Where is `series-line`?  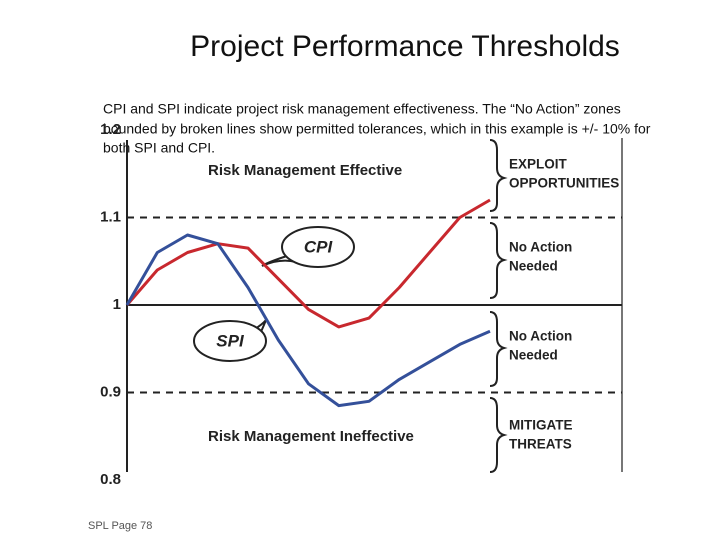 series-line is located at coordinates (308, 263).